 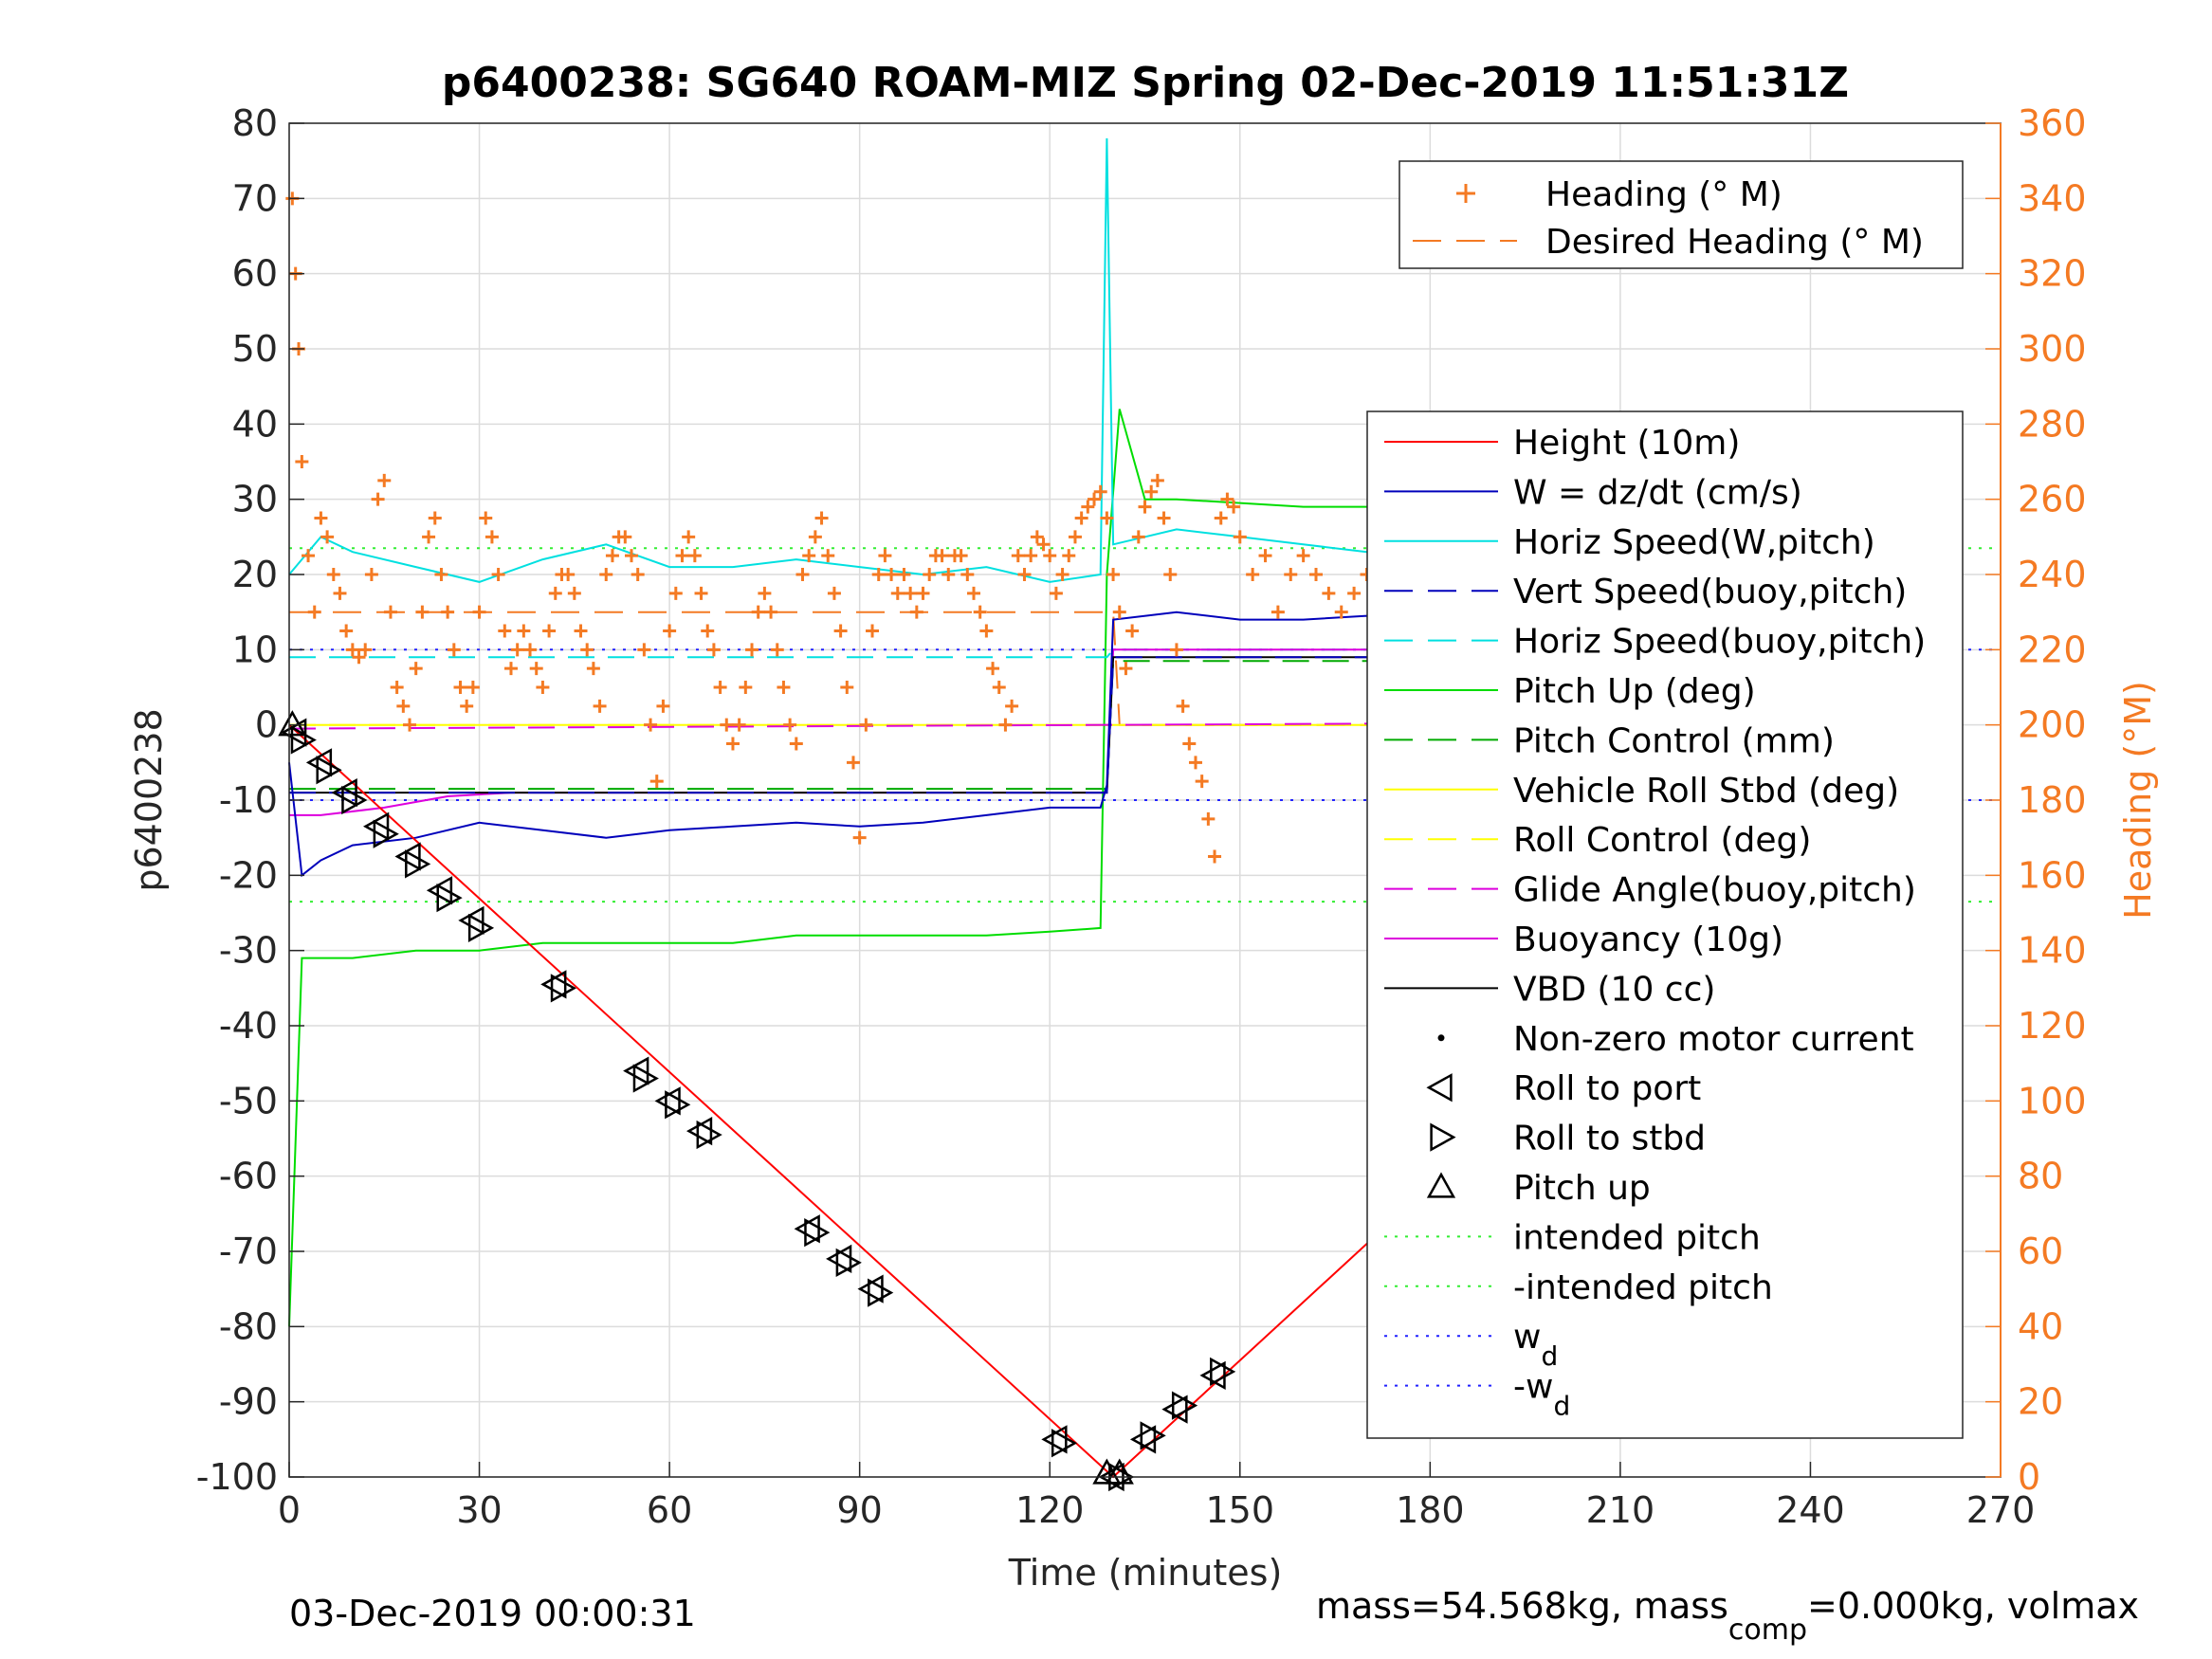 I want to click on x-tick-label: 210, so click(x=1620, y=1510).